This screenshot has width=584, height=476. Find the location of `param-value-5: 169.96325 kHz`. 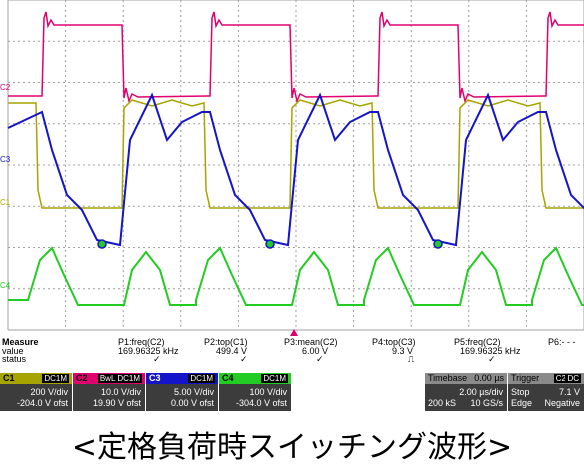

param-value-5: 169.96325 kHz is located at coordinates (490, 351).